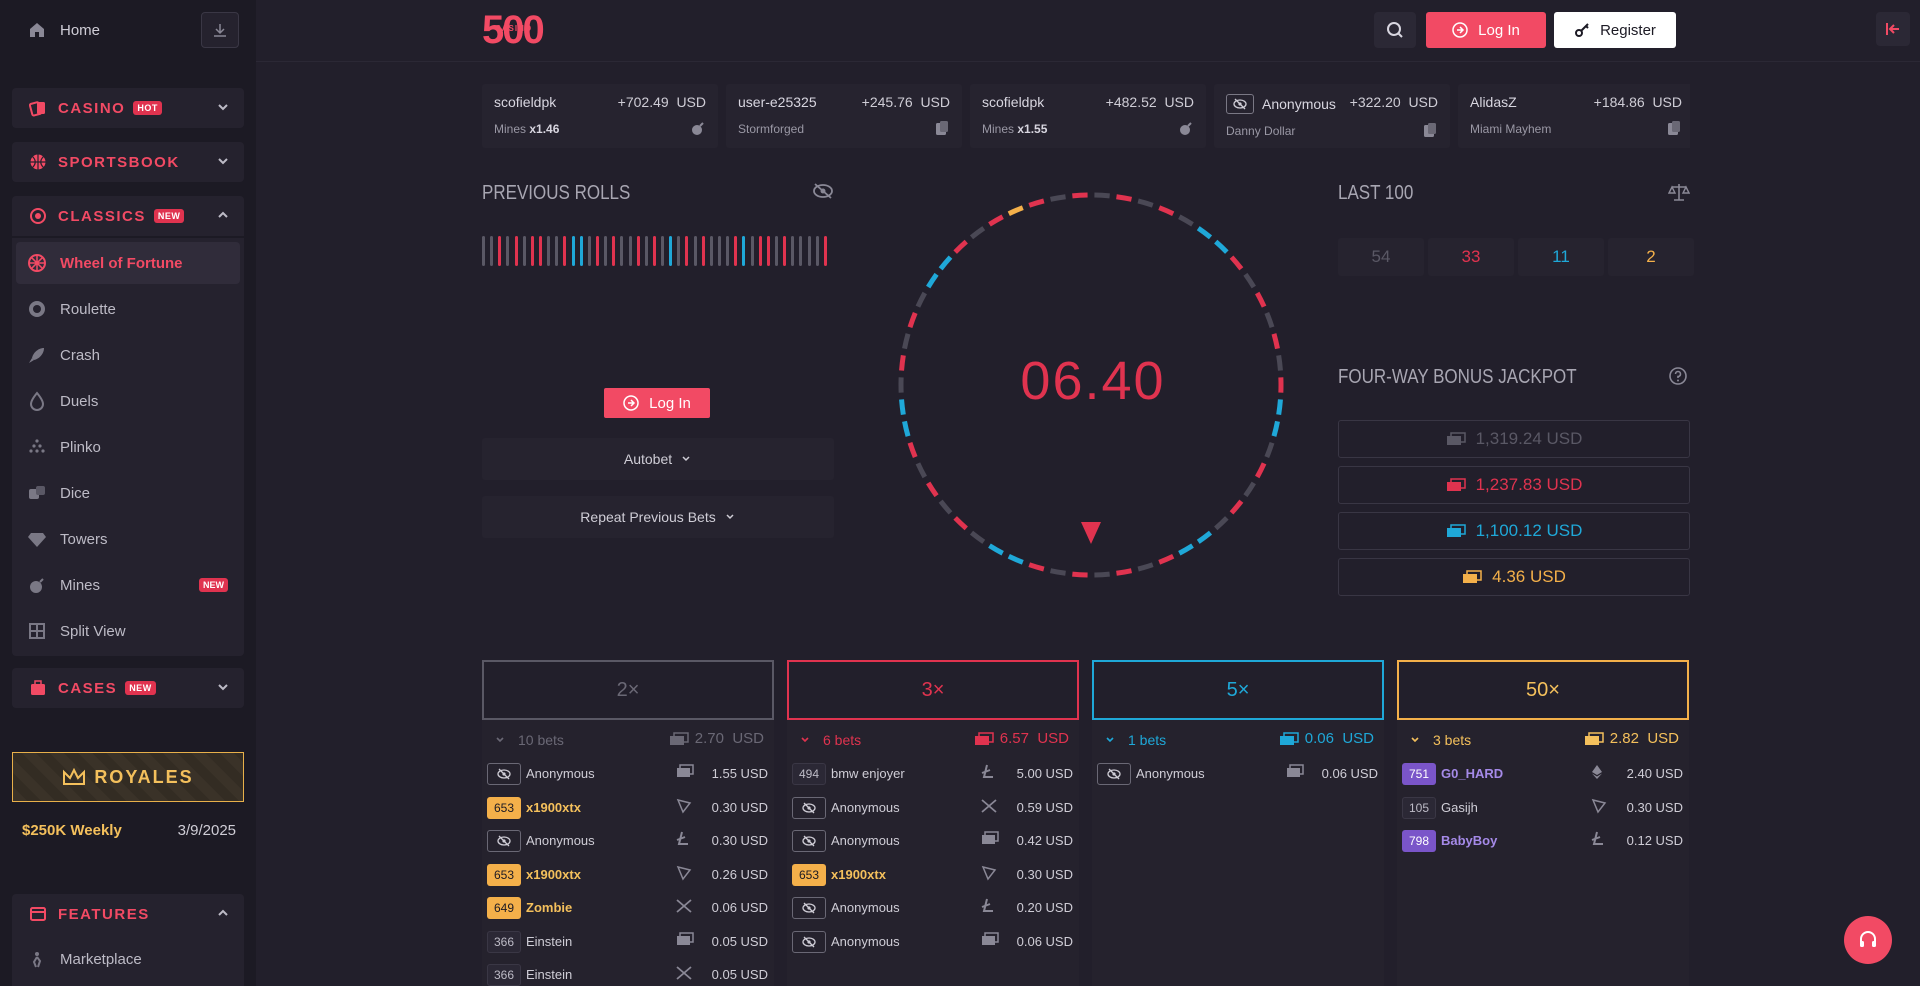 The image size is (1920, 986). I want to click on login-button: Log In, so click(1486, 30).